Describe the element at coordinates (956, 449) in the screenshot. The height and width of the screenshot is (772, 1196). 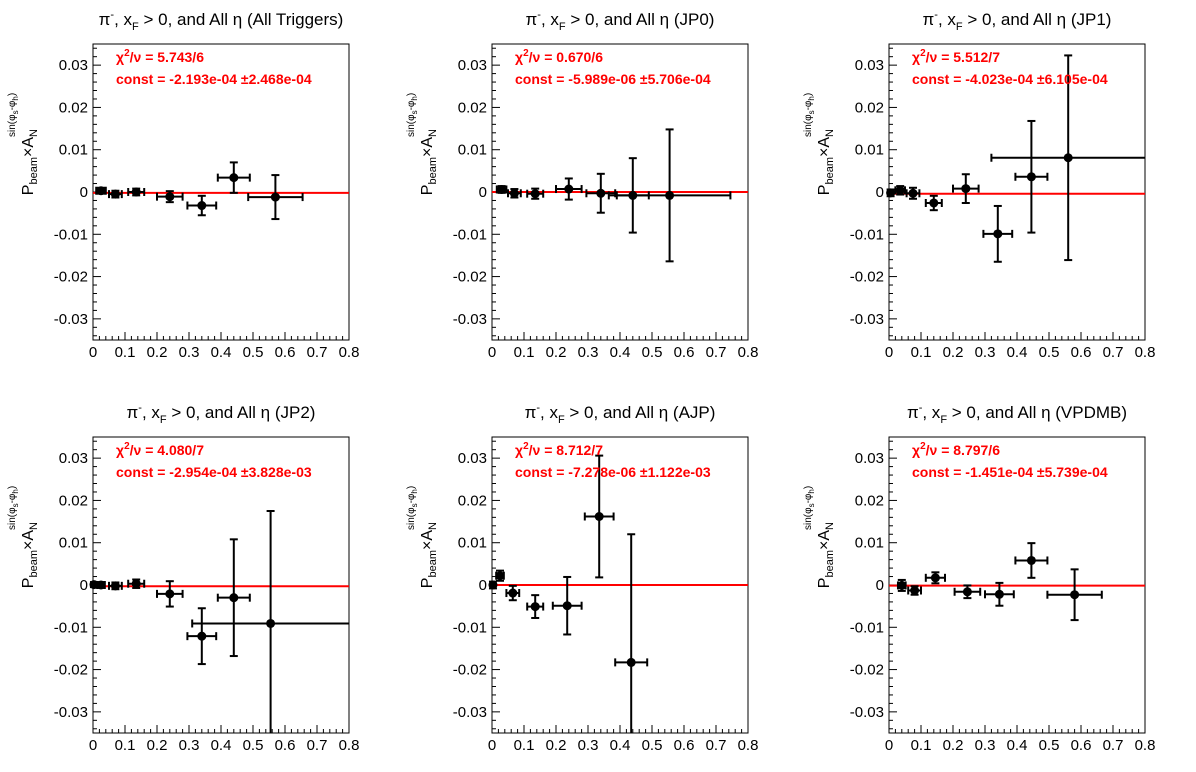
I see `chi2-stat: χ2/ν = 8.797/6` at that location.